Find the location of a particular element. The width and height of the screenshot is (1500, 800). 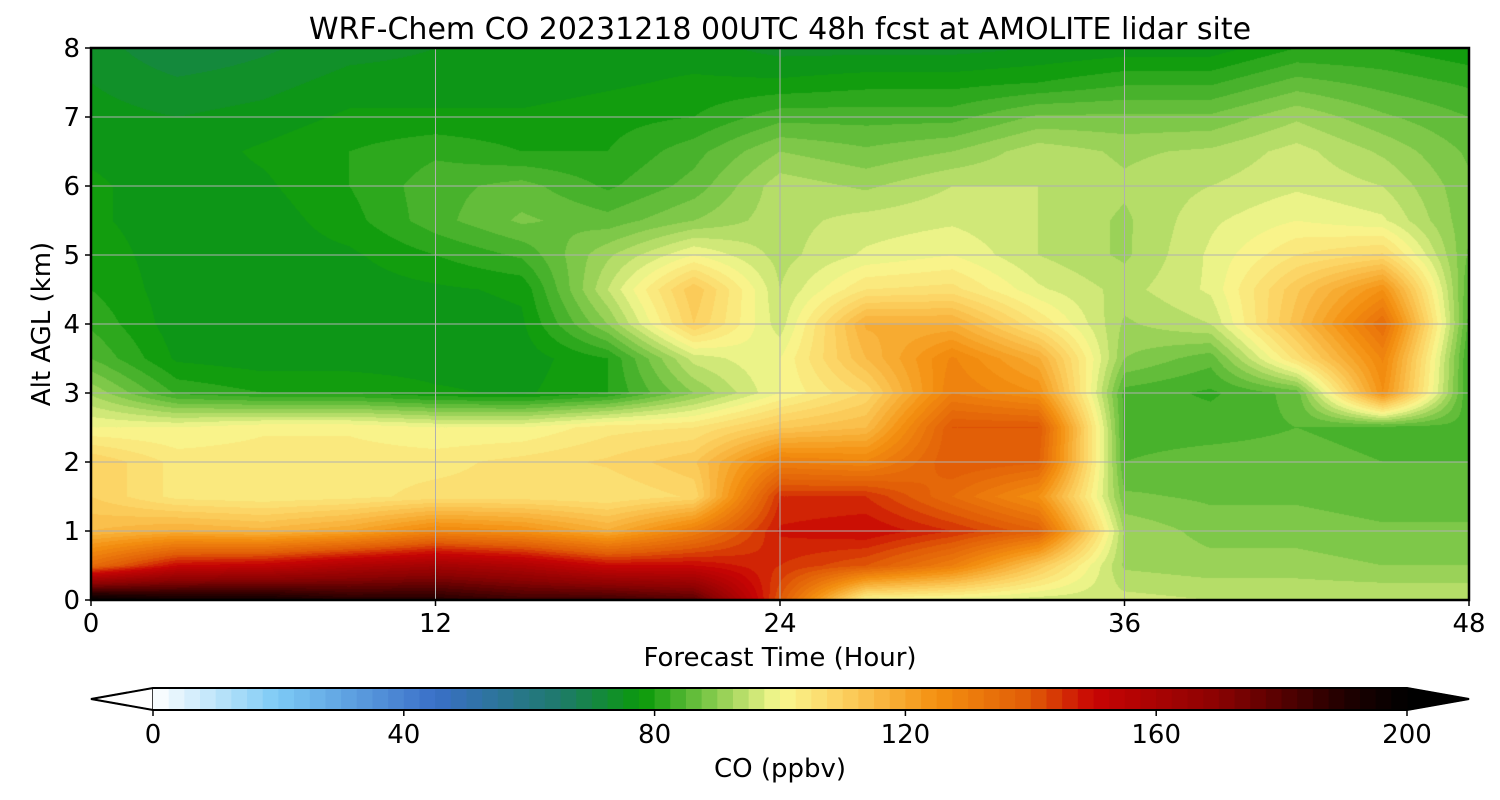

colorbar-tick-label: 160 is located at coordinates (1156, 735).